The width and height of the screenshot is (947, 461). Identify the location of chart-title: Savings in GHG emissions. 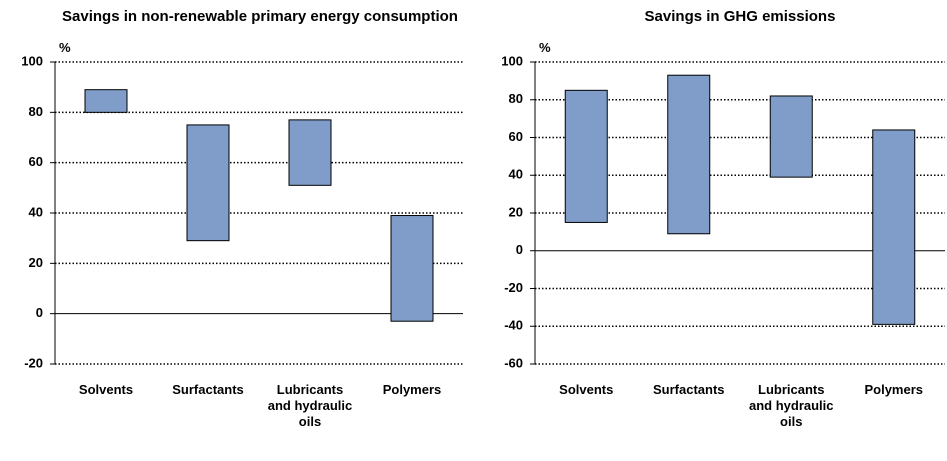
(740, 16).